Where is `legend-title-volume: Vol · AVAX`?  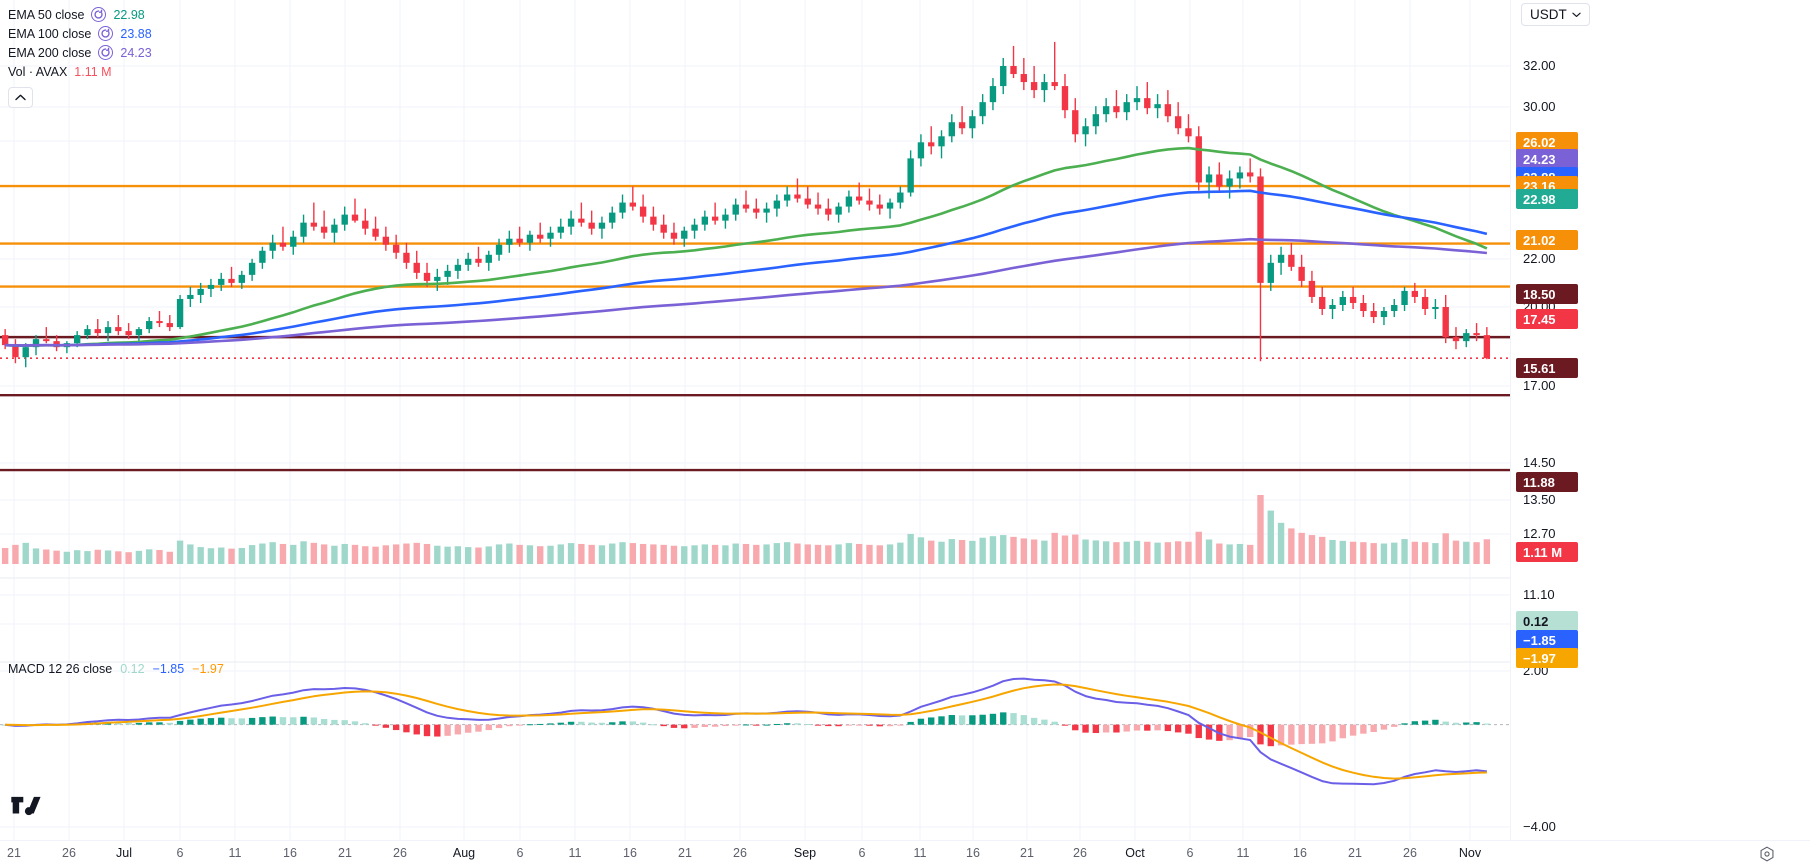
legend-title-volume: Vol · AVAX is located at coordinates (38, 71).